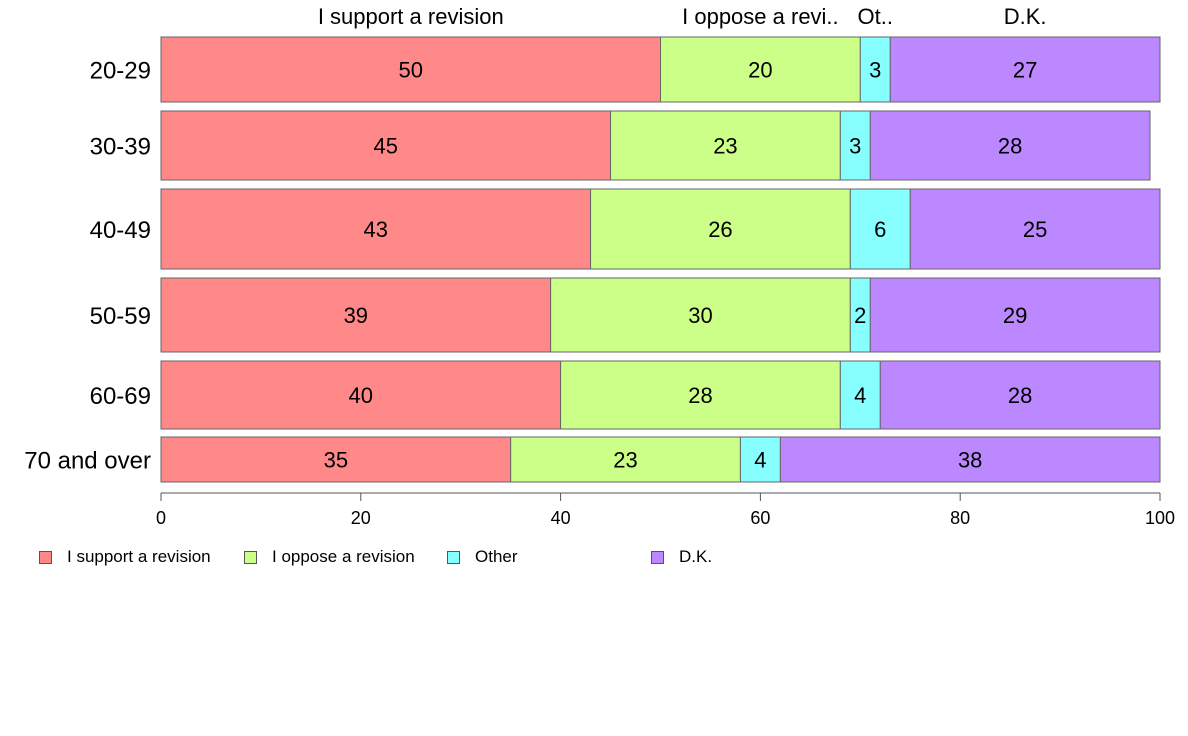 Image resolution: width=1188 pixels, height=736 pixels. I want to click on legend-label: I support a revision, so click(139, 556).